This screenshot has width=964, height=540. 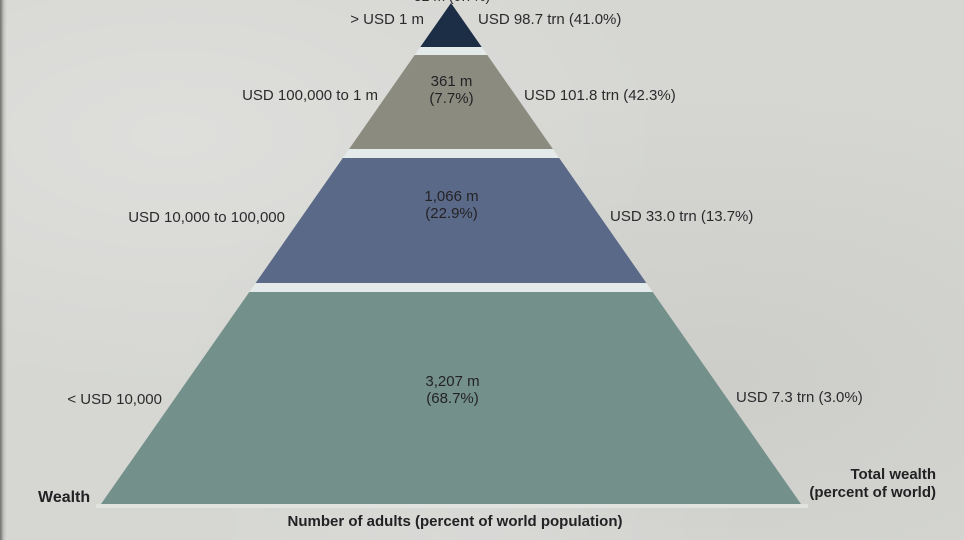 I want to click on apex-adults-label-text: 32 m (0.7%), so click(x=452, y=2).